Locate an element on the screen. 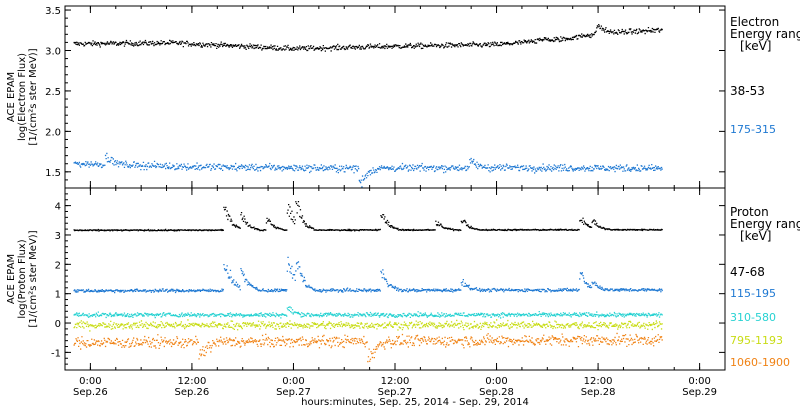 The height and width of the screenshot is (410, 800). proton-points-1060-1900 is located at coordinates (368, 347).